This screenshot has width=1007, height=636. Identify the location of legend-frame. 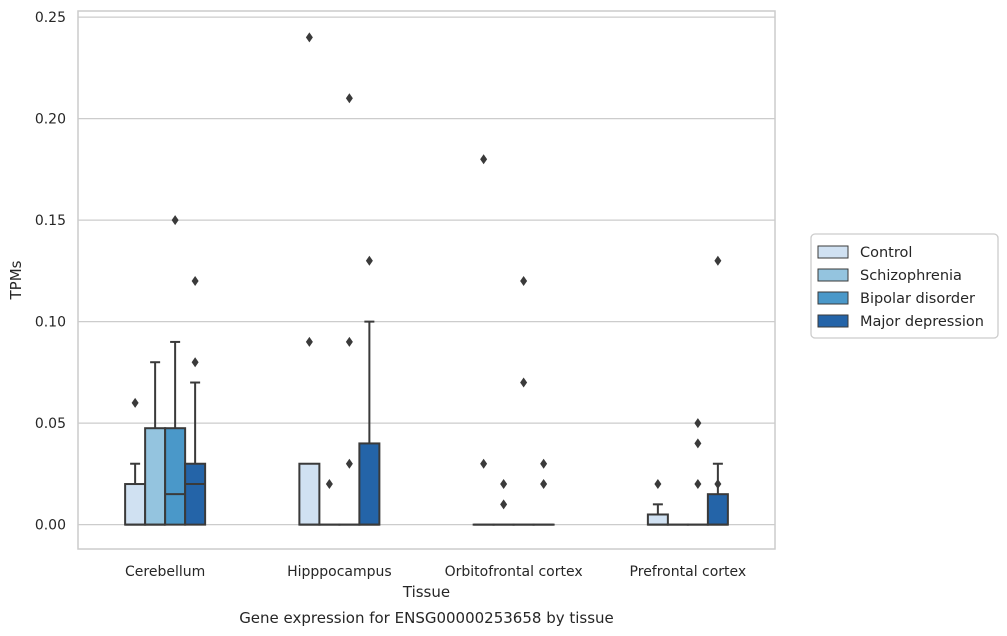
(904, 286).